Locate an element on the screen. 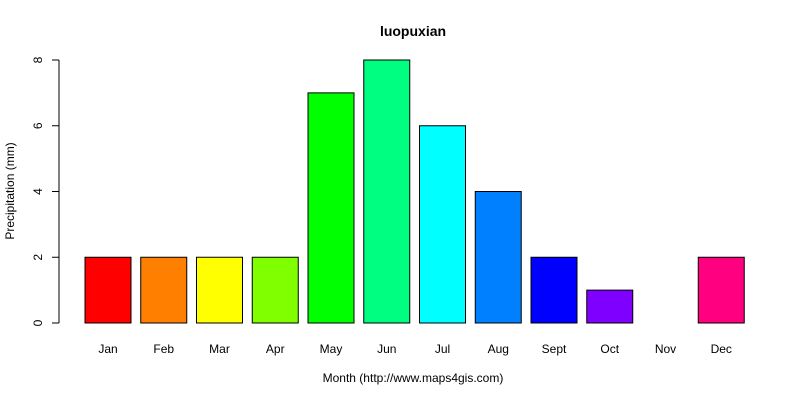 Image resolution: width=800 pixels, height=400 pixels. bar-jan is located at coordinates (108, 290).